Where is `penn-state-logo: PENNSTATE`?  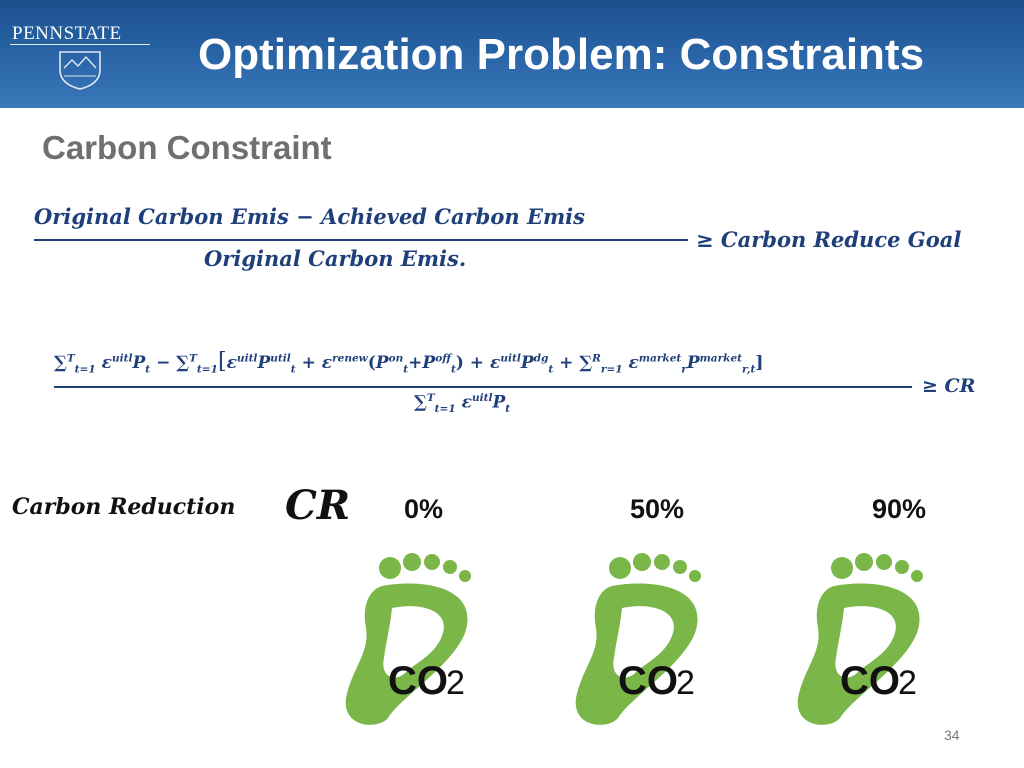 penn-state-logo: PENNSTATE is located at coordinates (82, 55).